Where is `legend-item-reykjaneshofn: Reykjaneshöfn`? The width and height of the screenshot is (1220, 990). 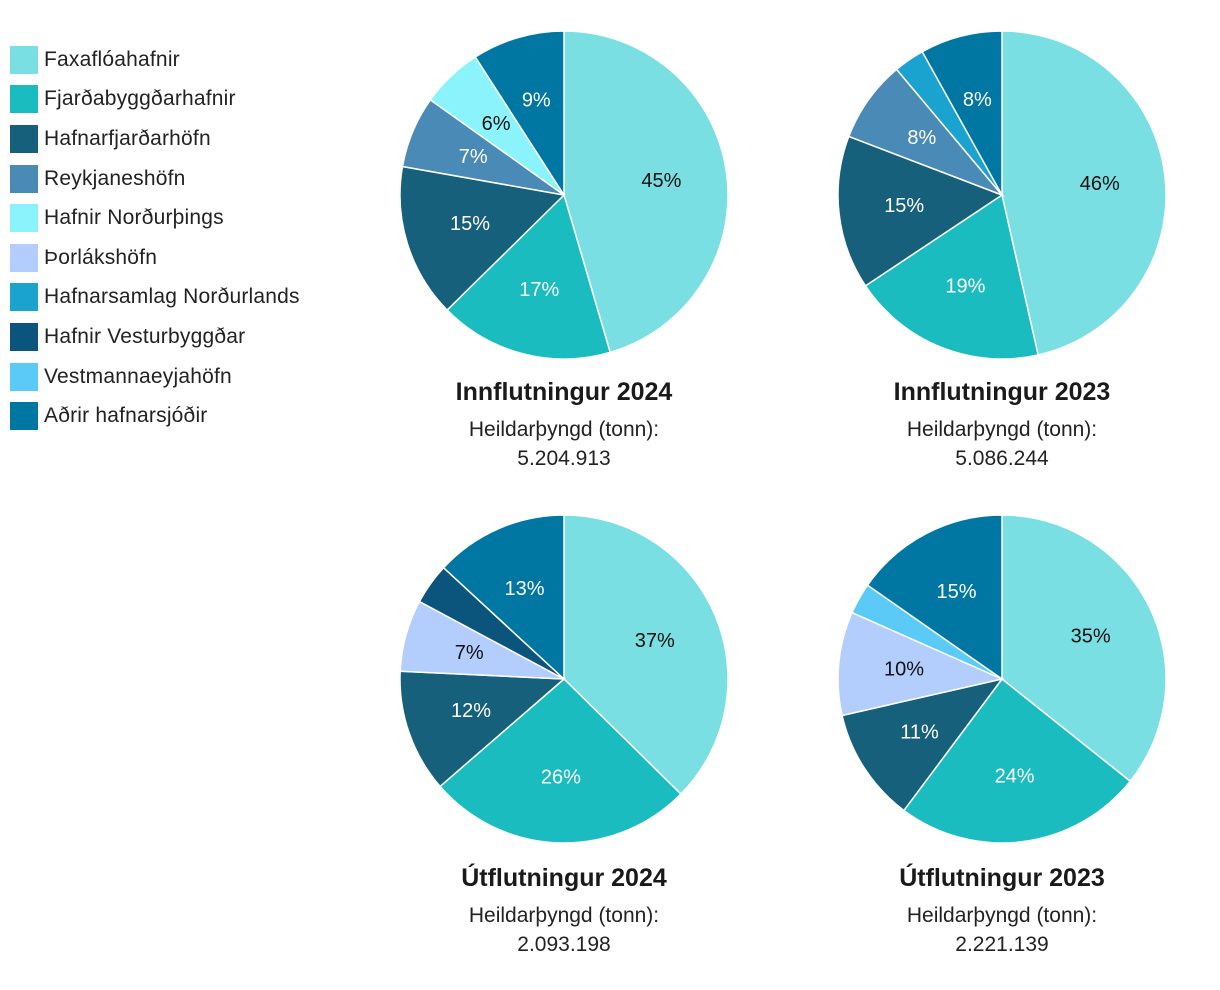 legend-item-reykjaneshofn: Reykjaneshöfn is located at coordinates (155, 179).